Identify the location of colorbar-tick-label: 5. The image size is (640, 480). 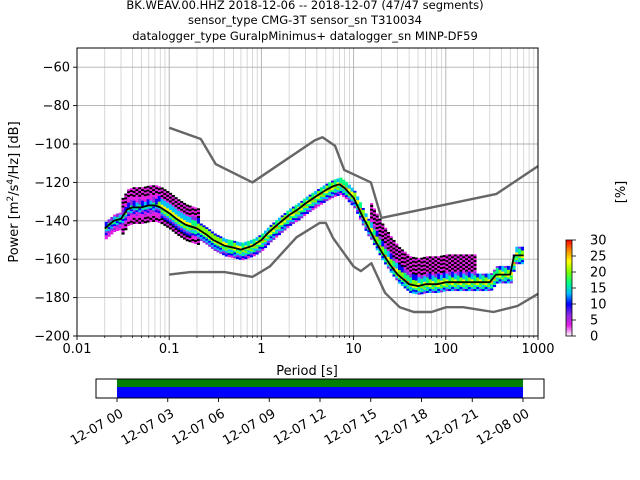
(594, 321).